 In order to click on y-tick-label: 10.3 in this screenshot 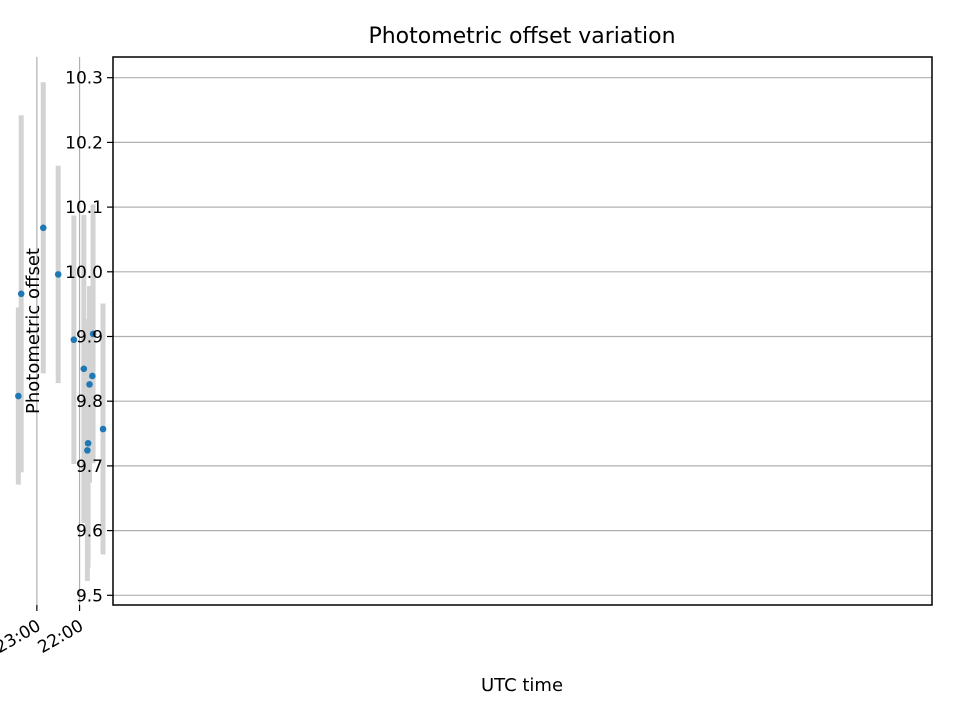, I will do `click(84, 79)`.